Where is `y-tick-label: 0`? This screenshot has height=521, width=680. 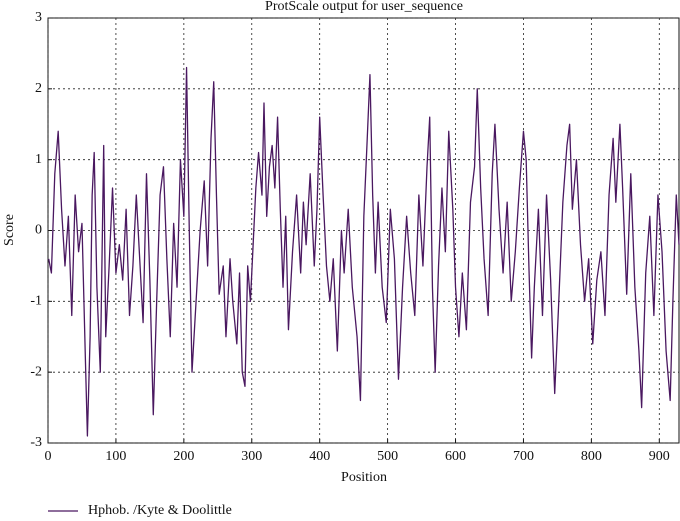 y-tick-label: 0 is located at coordinates (38, 230).